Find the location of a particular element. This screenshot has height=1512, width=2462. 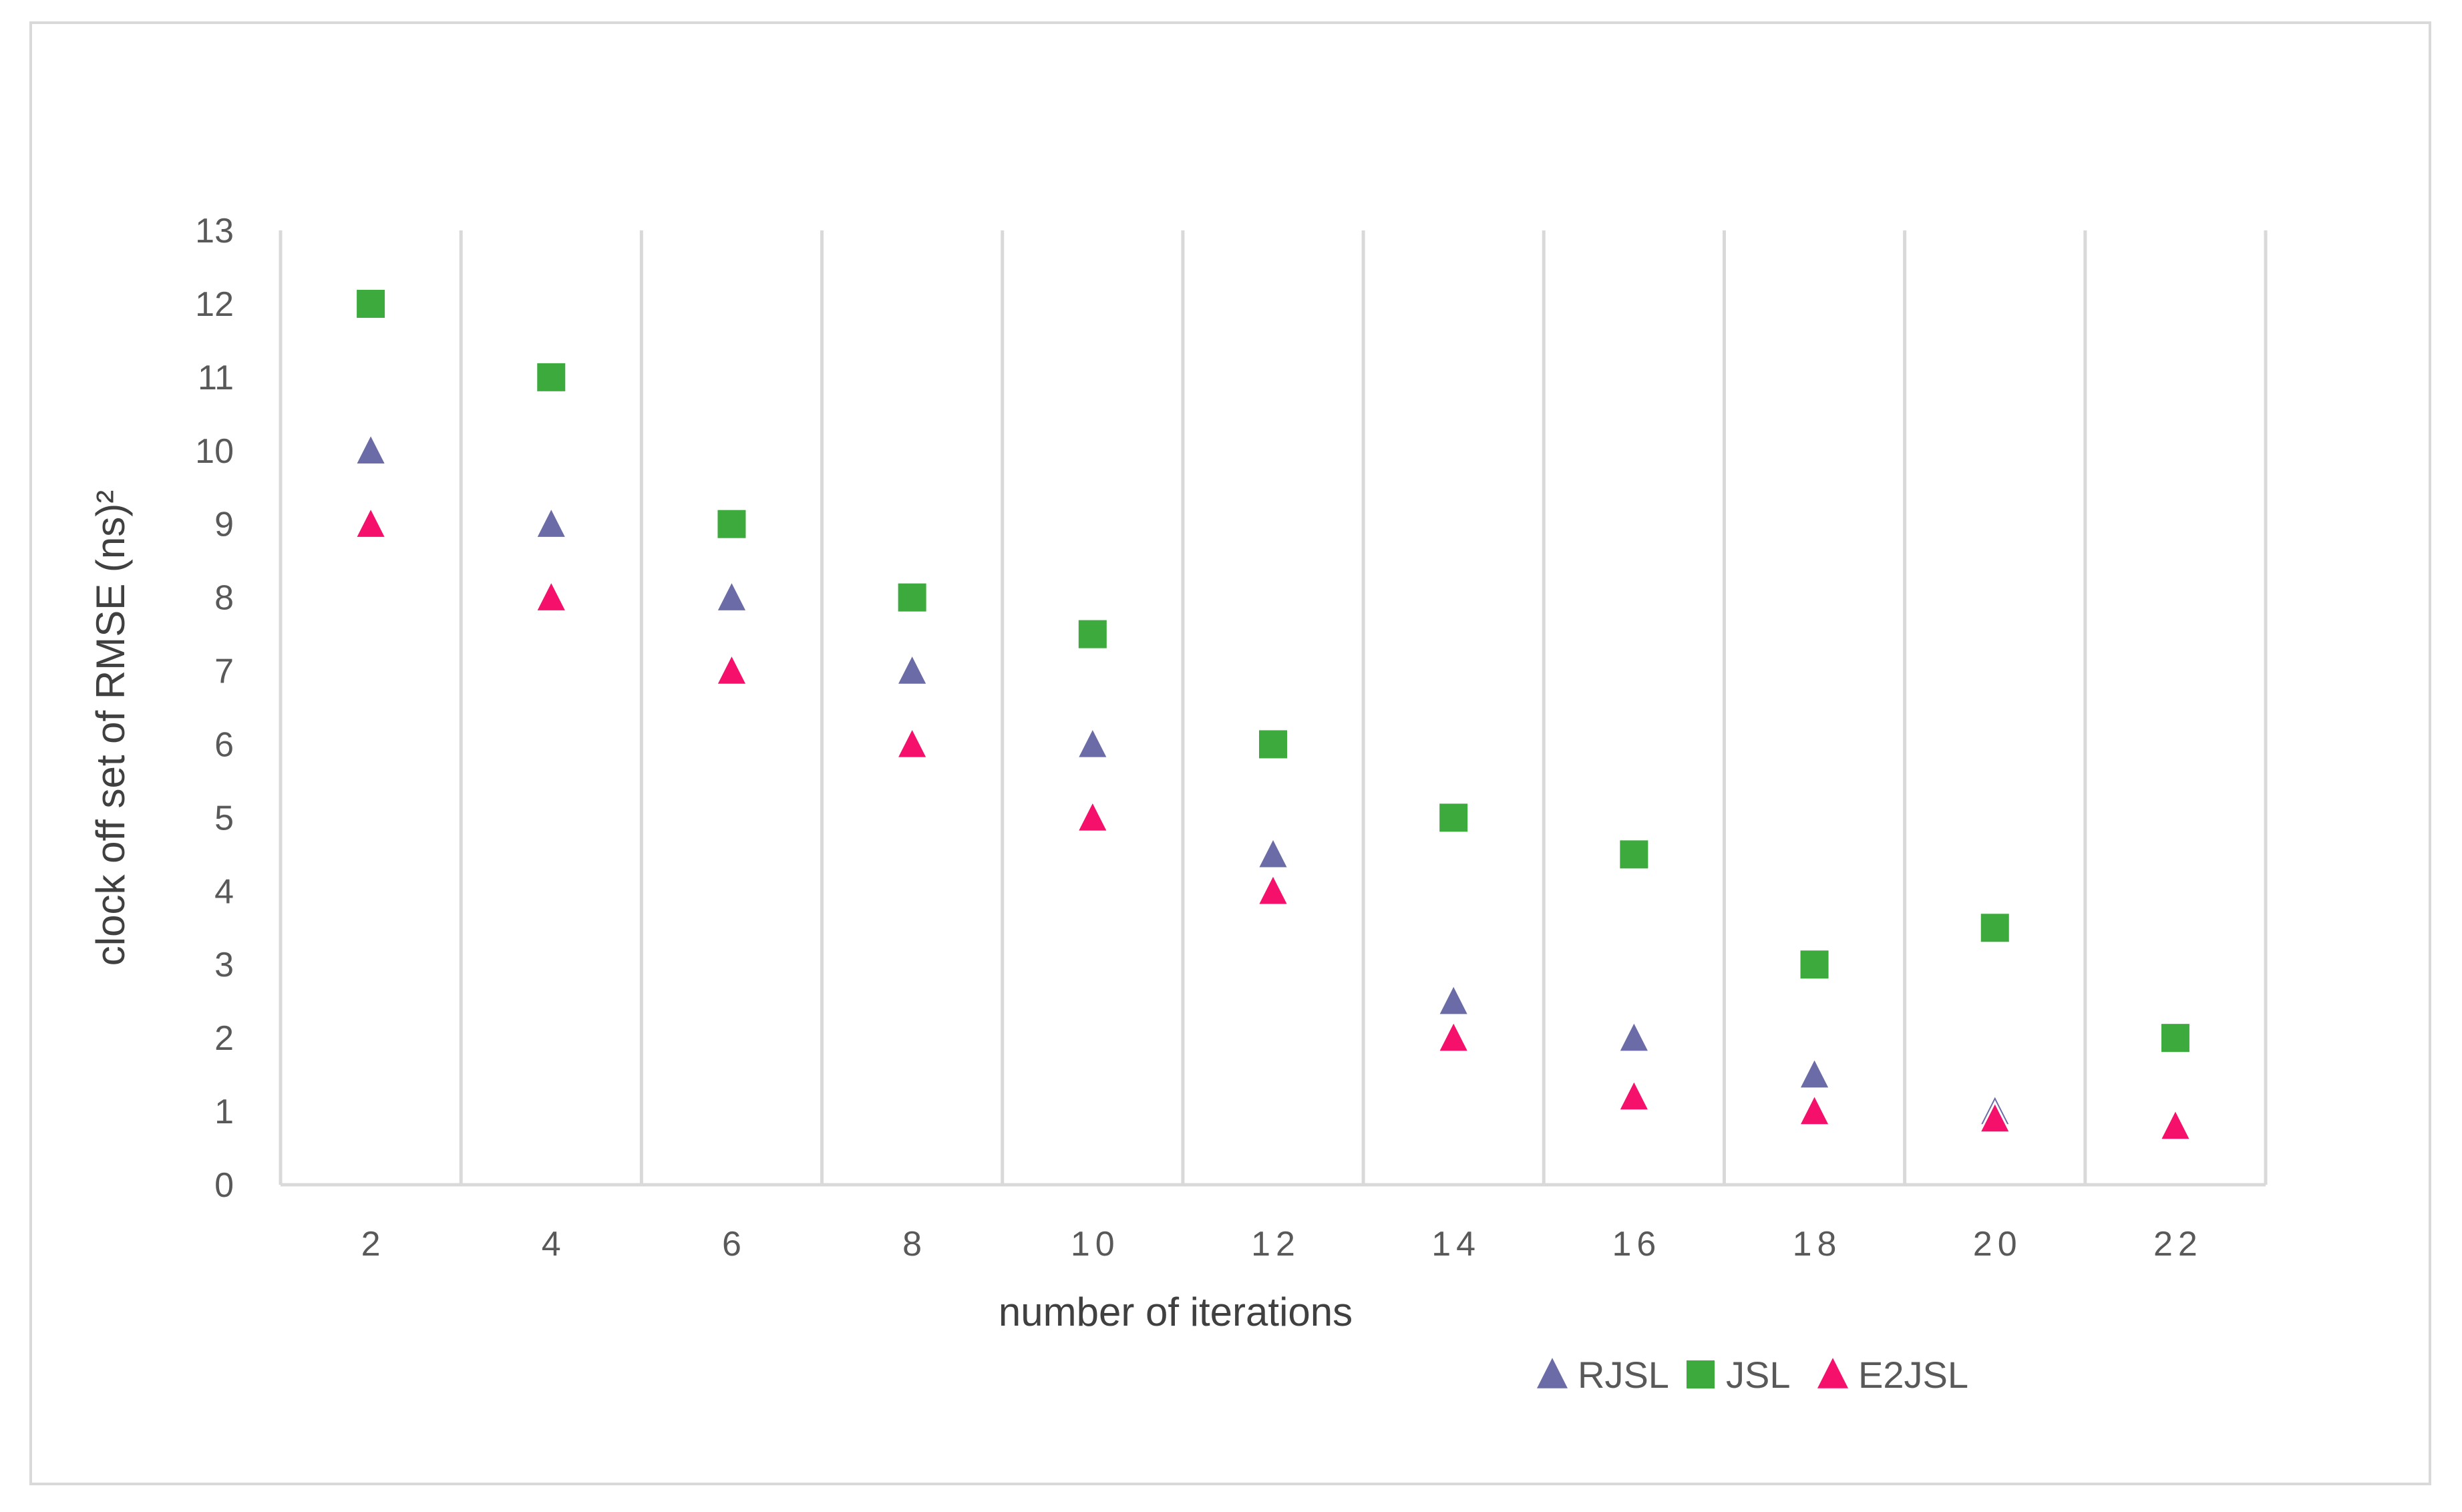

legend-item-jsl: JSL is located at coordinates (1739, 1375).